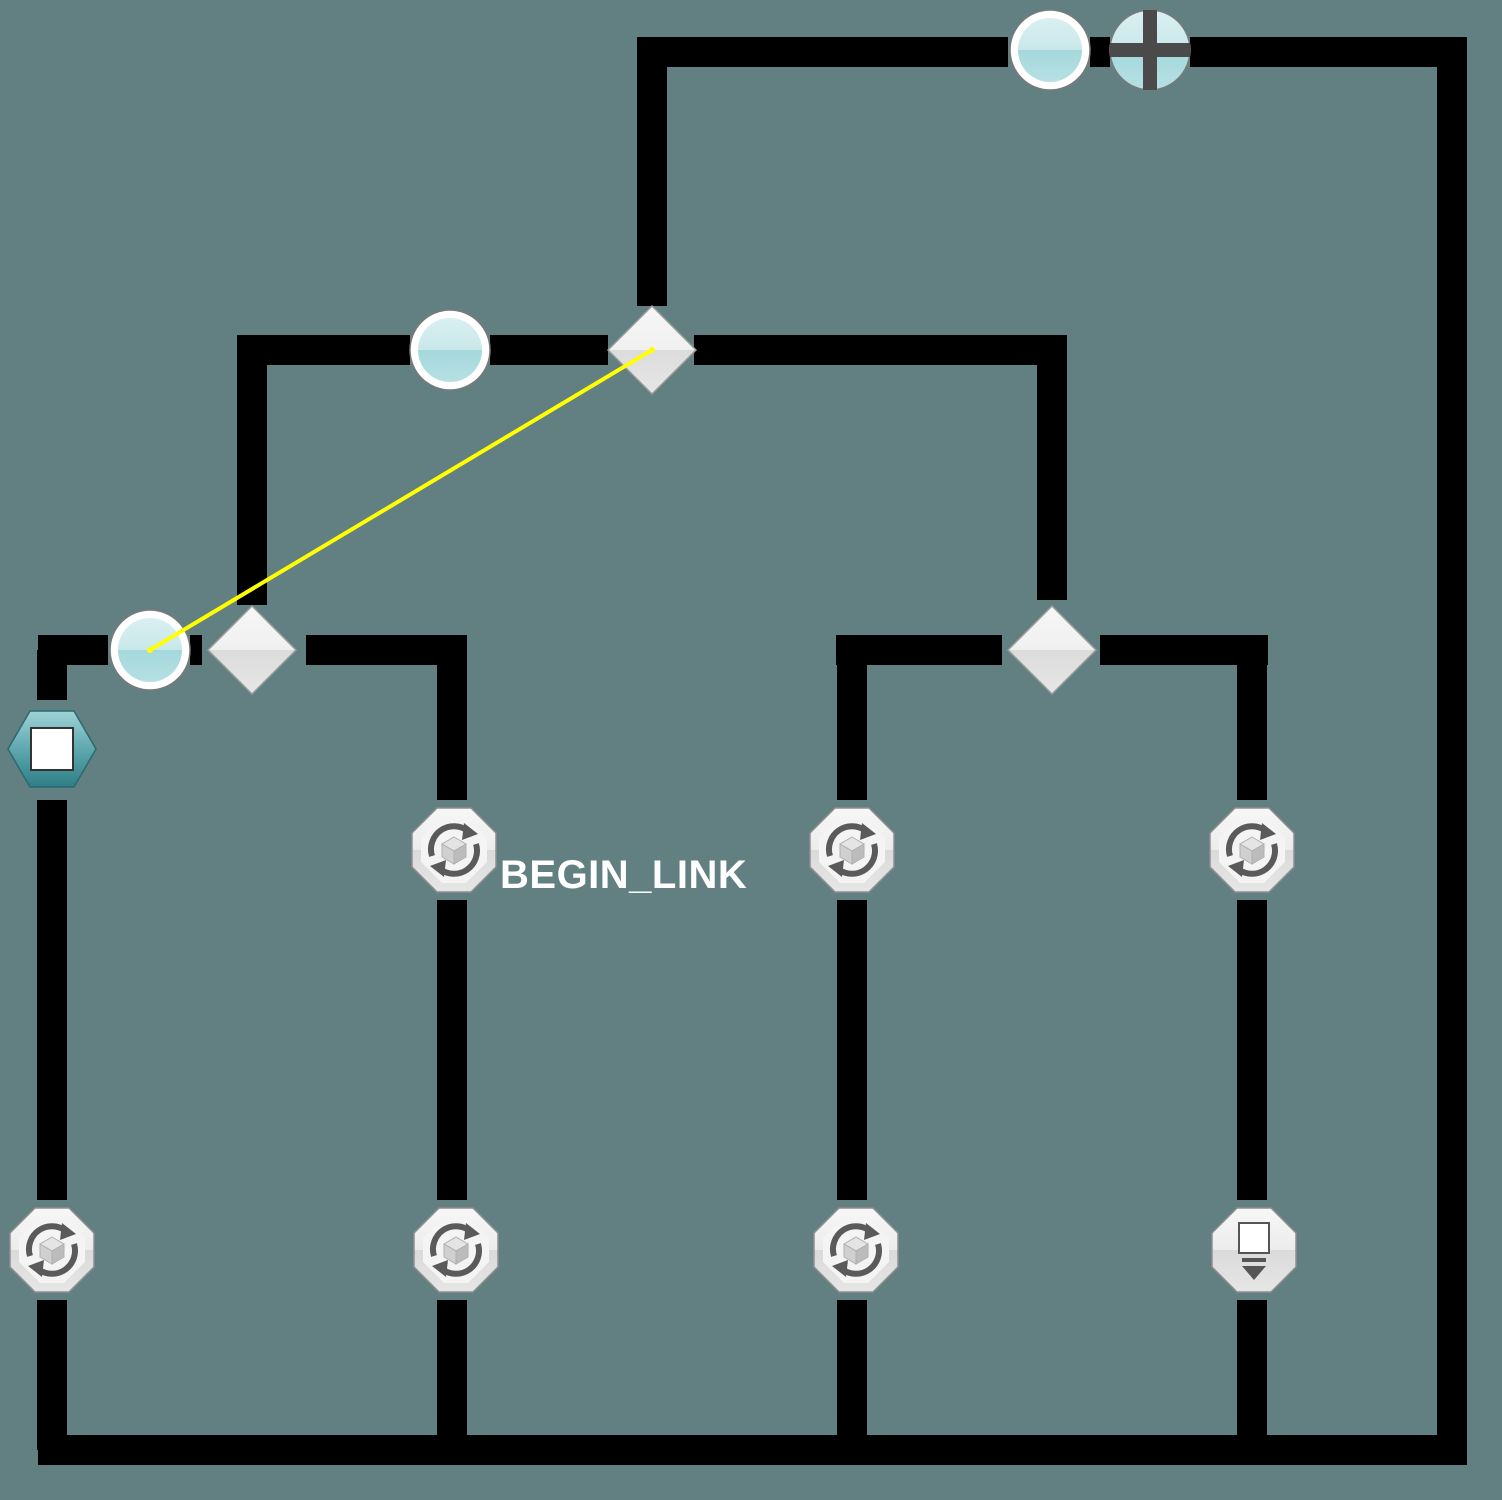  Describe the element at coordinates (252, 650) in the screenshot. I see `xor-gateway-left` at that location.